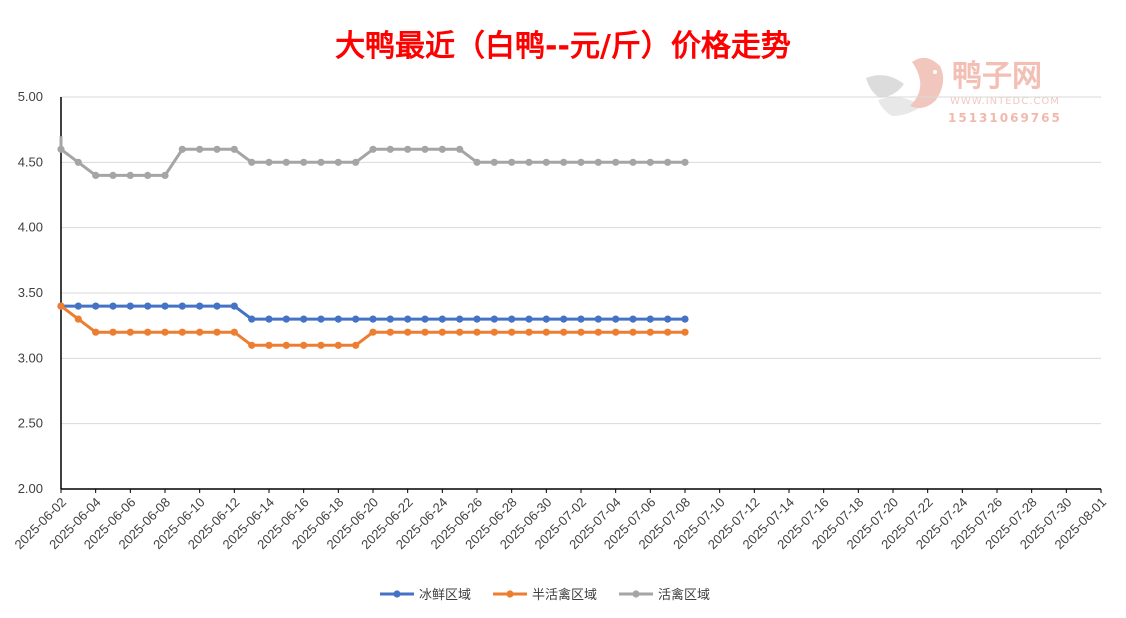 This screenshot has width=1126, height=618. What do you see at coordinates (563, 46) in the screenshot?
I see `chart-title: 大鸭最近（白鸭--元/斤）价格走势` at bounding box center [563, 46].